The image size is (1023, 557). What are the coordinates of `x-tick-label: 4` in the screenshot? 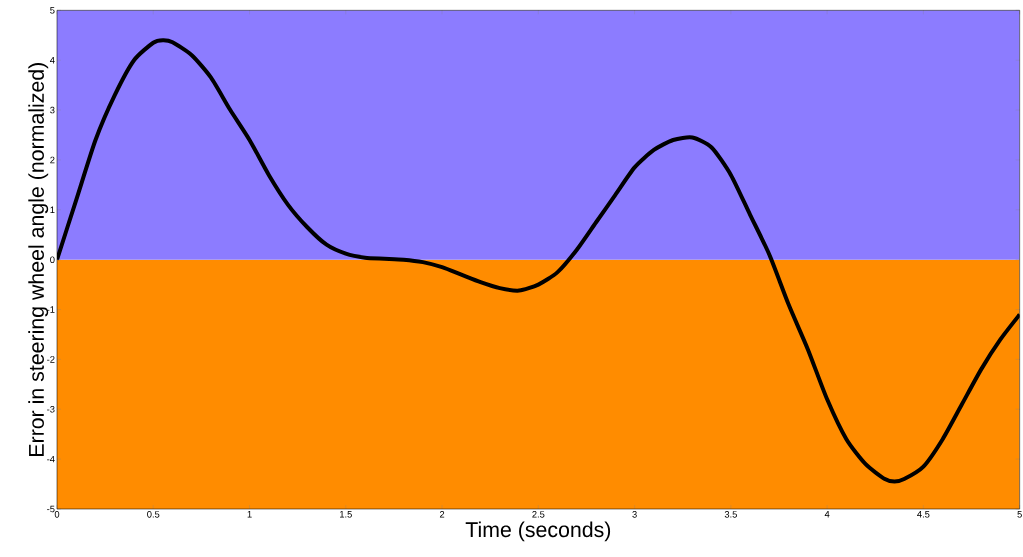 It's located at (827, 514).